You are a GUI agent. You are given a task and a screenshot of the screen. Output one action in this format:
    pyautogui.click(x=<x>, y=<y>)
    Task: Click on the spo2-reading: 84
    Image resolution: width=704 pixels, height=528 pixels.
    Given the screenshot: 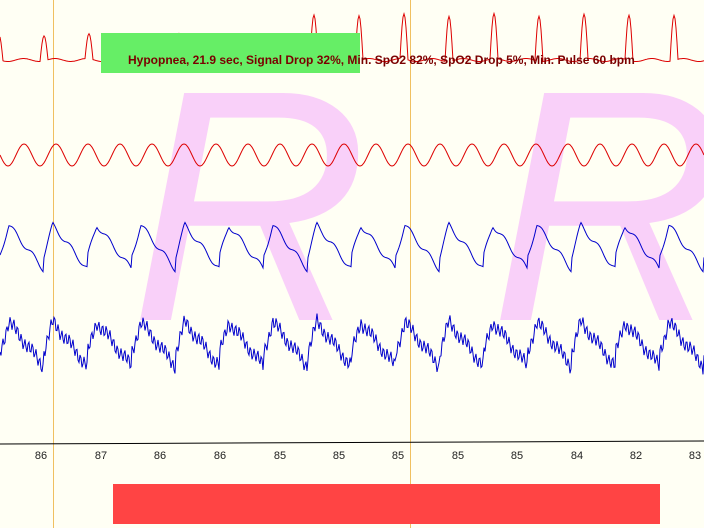 What is the action you would take?
    pyautogui.click(x=577, y=456)
    